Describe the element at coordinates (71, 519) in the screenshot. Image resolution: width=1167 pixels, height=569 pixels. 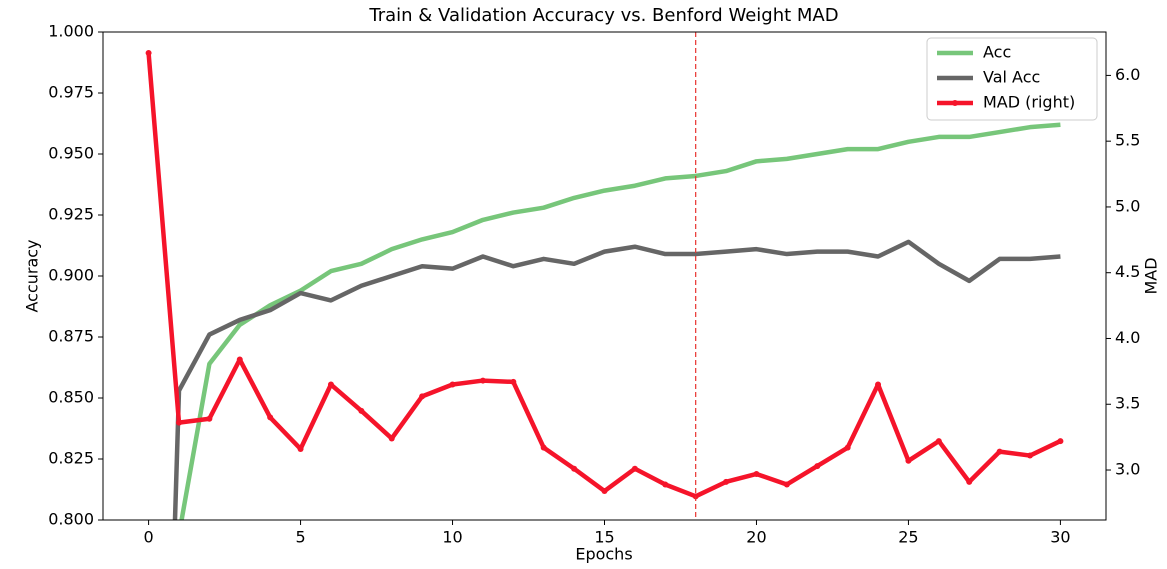
I see `y-tick-label: 0.800` at that location.